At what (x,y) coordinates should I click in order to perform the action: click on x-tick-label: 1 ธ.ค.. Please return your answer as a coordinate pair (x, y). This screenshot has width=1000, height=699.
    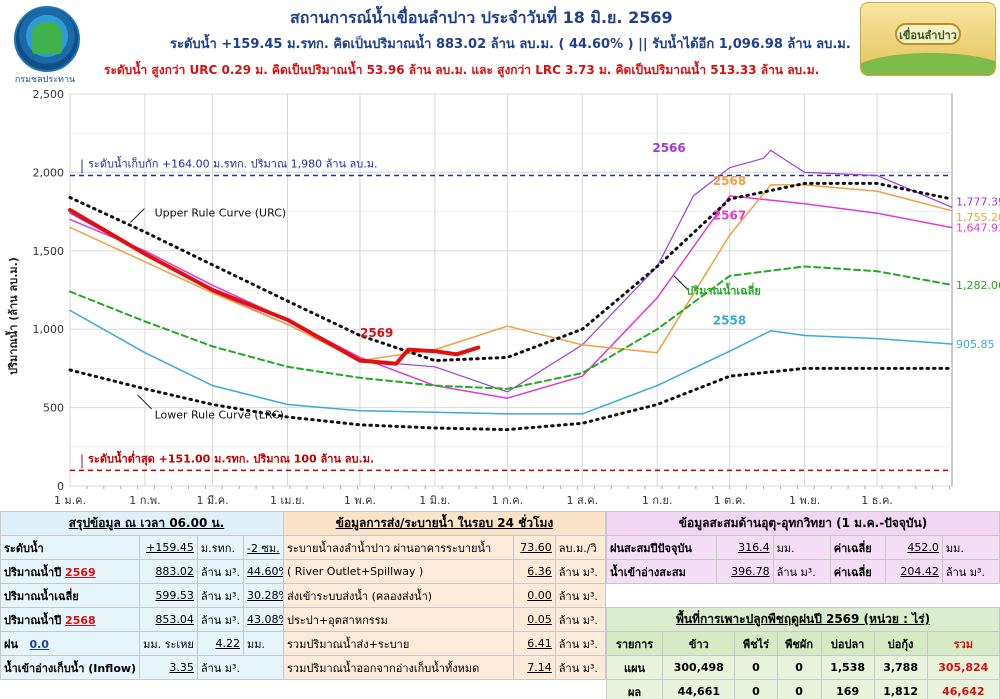
    Looking at the image, I should click on (877, 500).